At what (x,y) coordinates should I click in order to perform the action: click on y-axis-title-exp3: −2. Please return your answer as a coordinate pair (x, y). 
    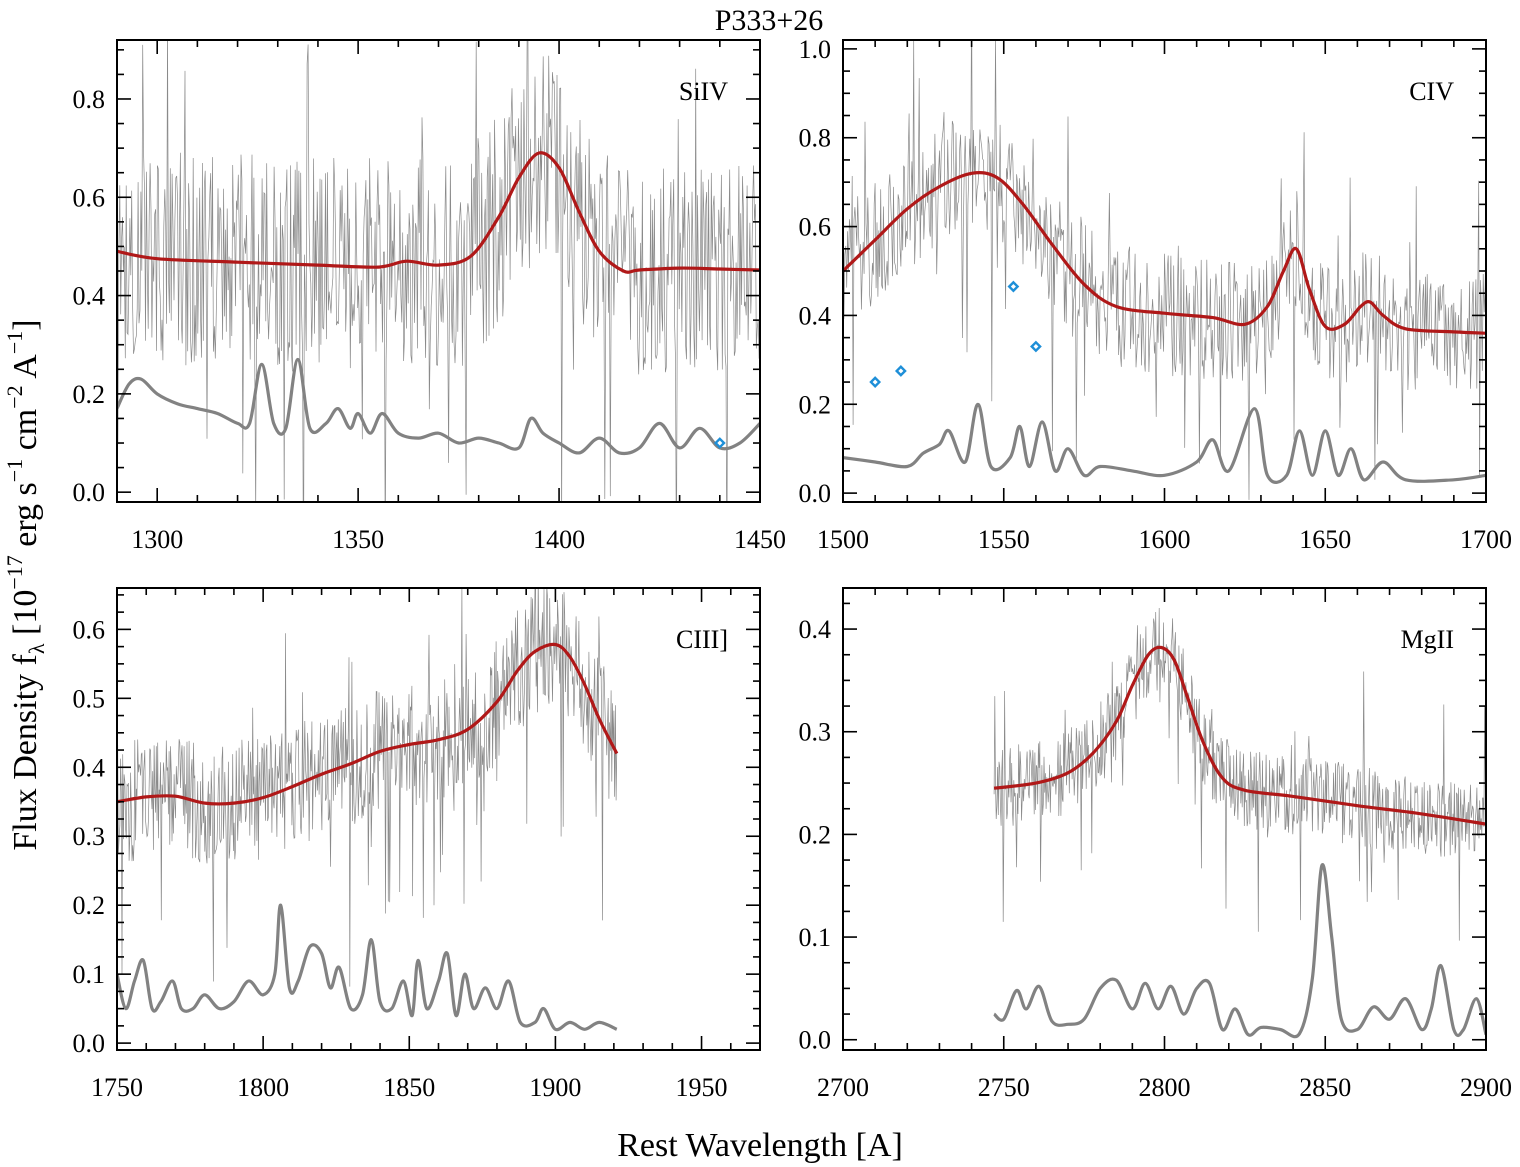
    Looking at the image, I should click on (14, 396).